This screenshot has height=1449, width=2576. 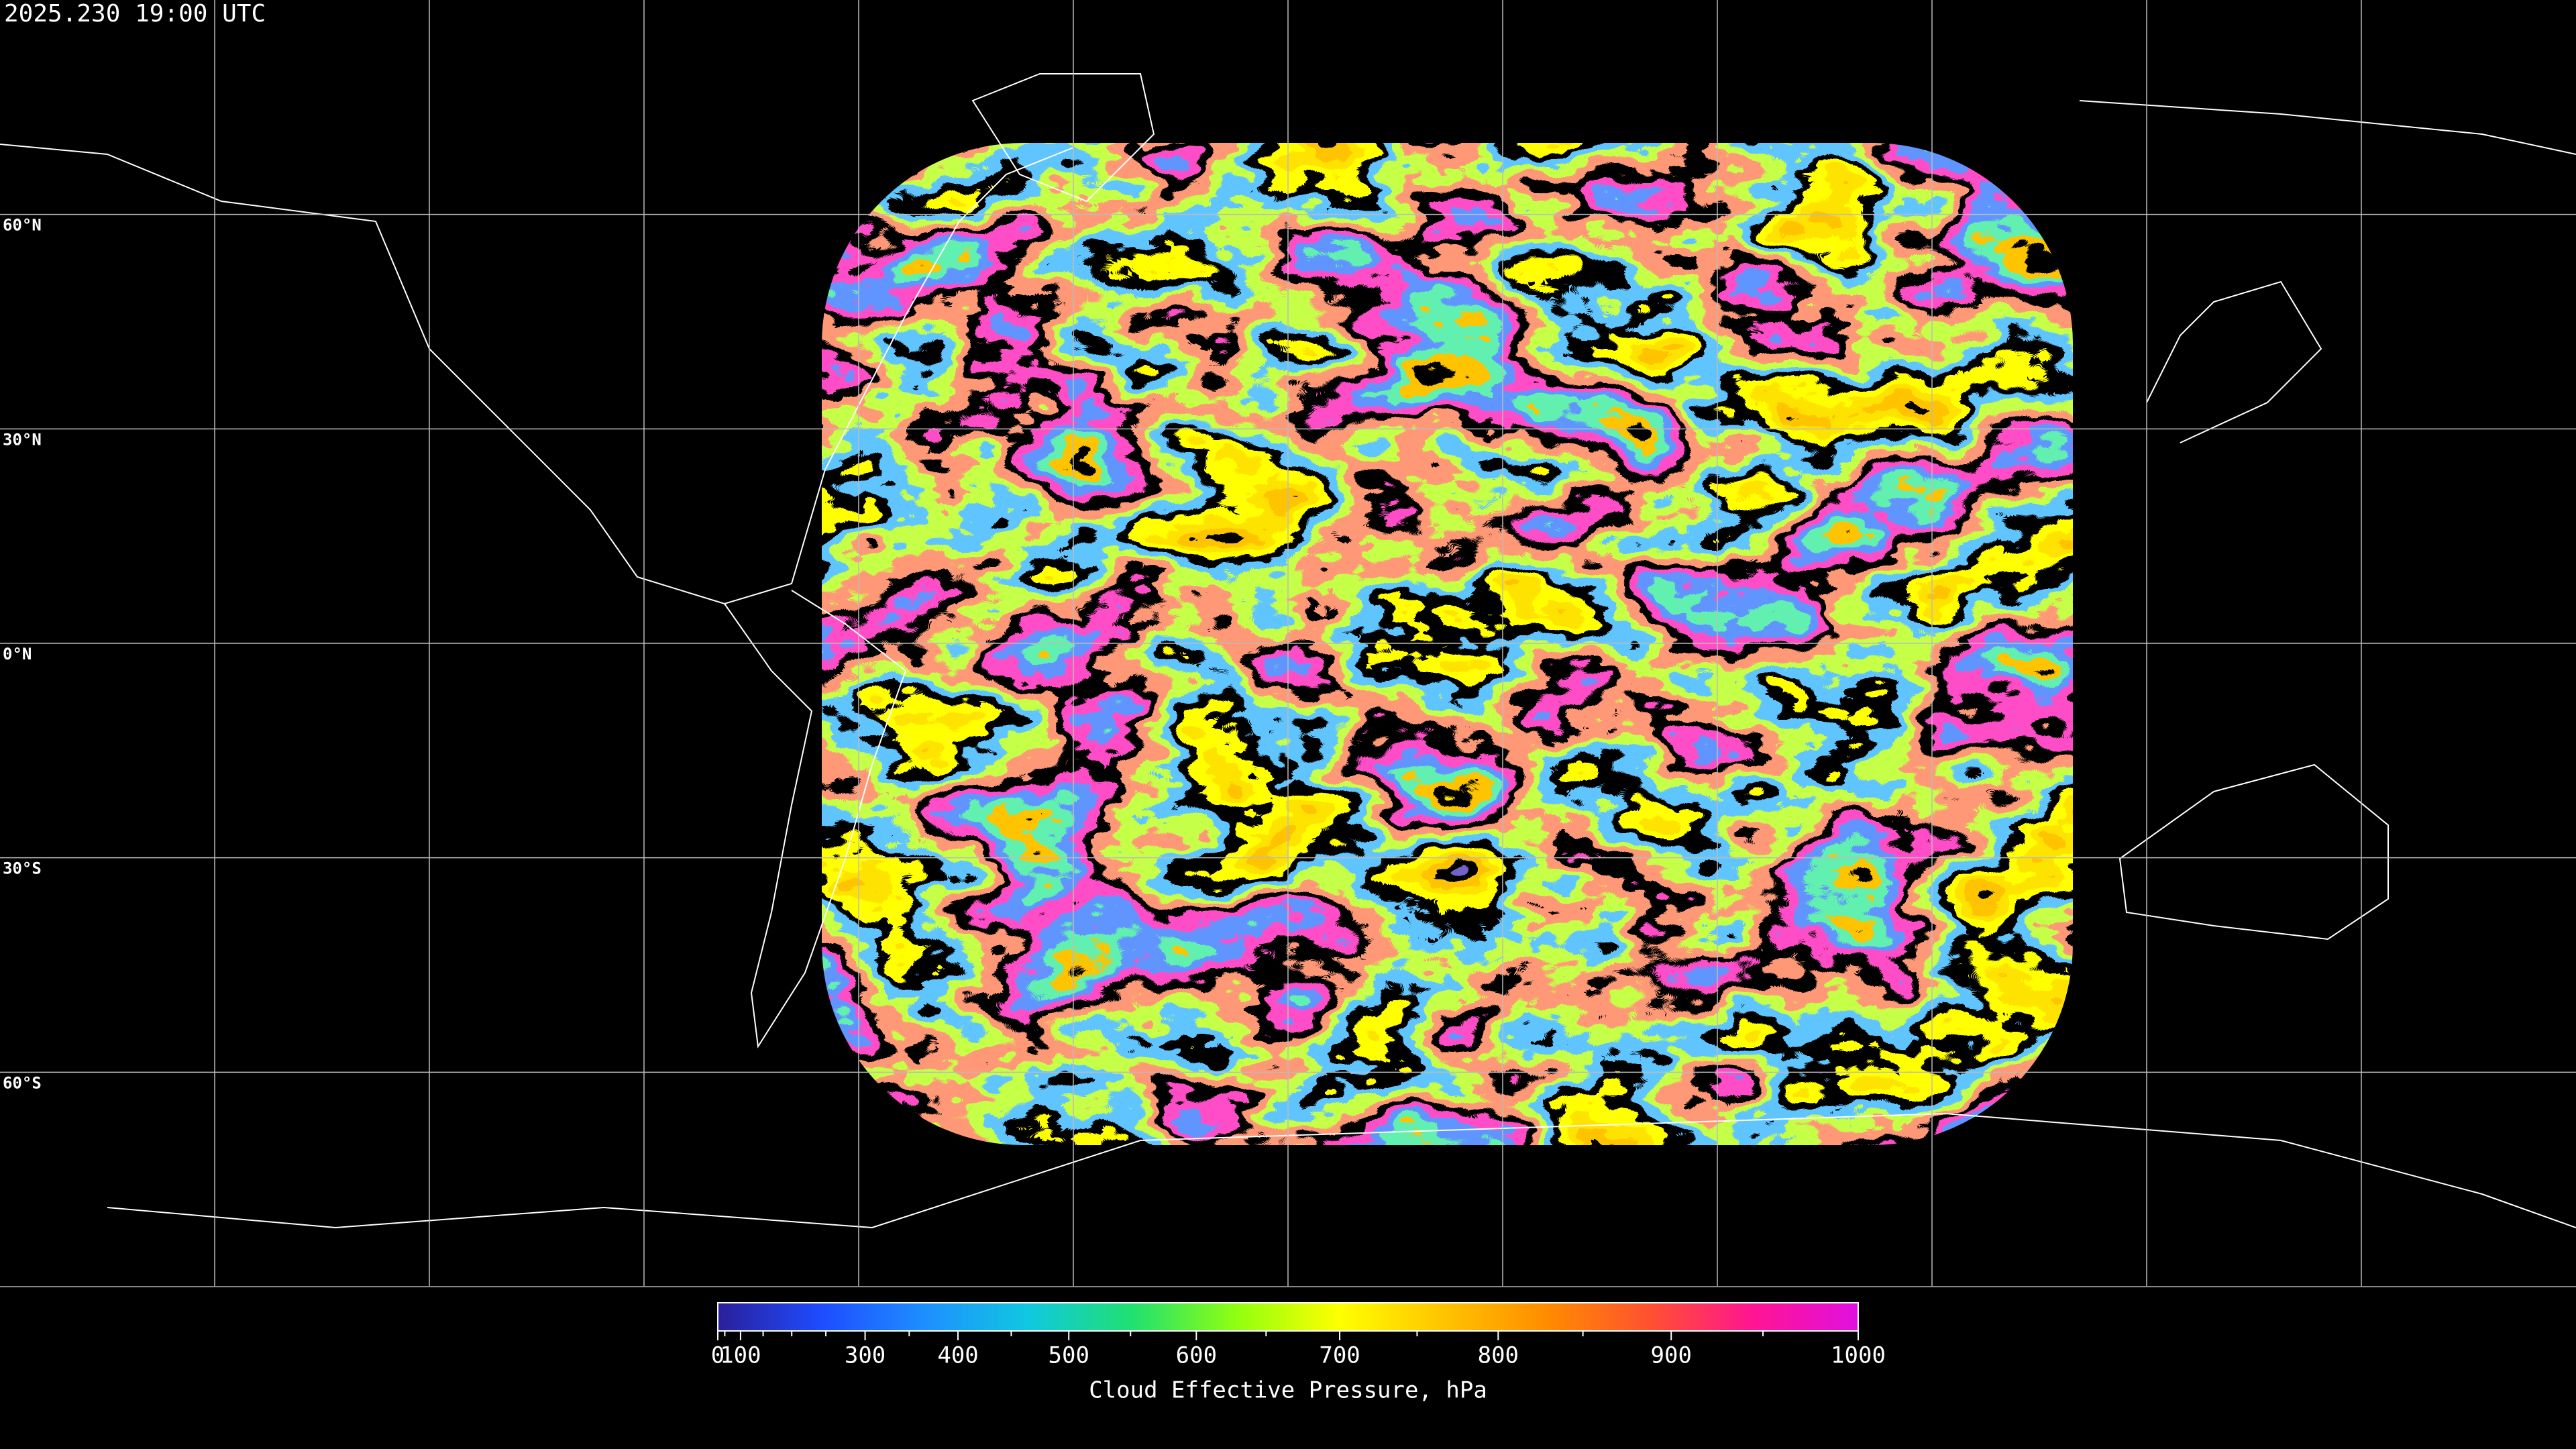 I want to click on coastline-south-america, so click(x=815, y=819).